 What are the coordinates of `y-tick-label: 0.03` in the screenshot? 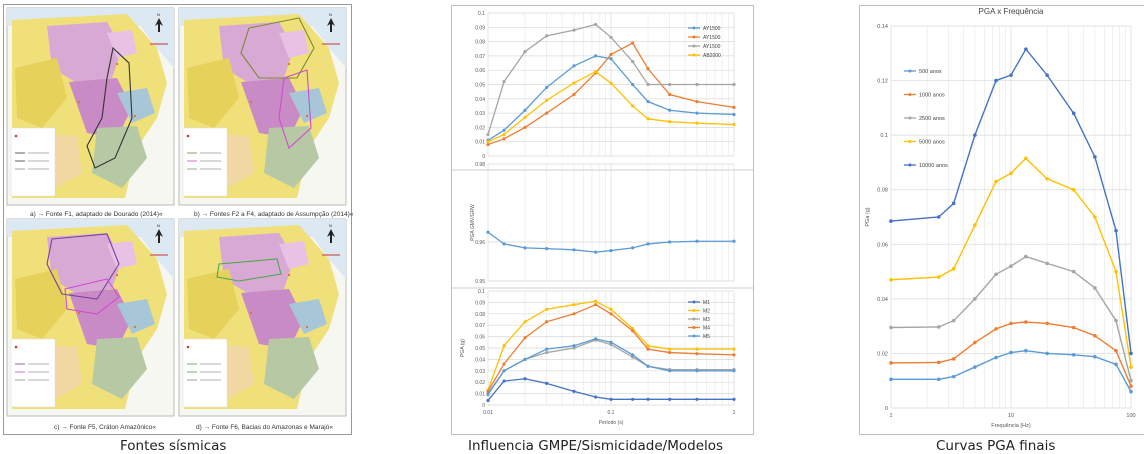 It's located at (480, 114).